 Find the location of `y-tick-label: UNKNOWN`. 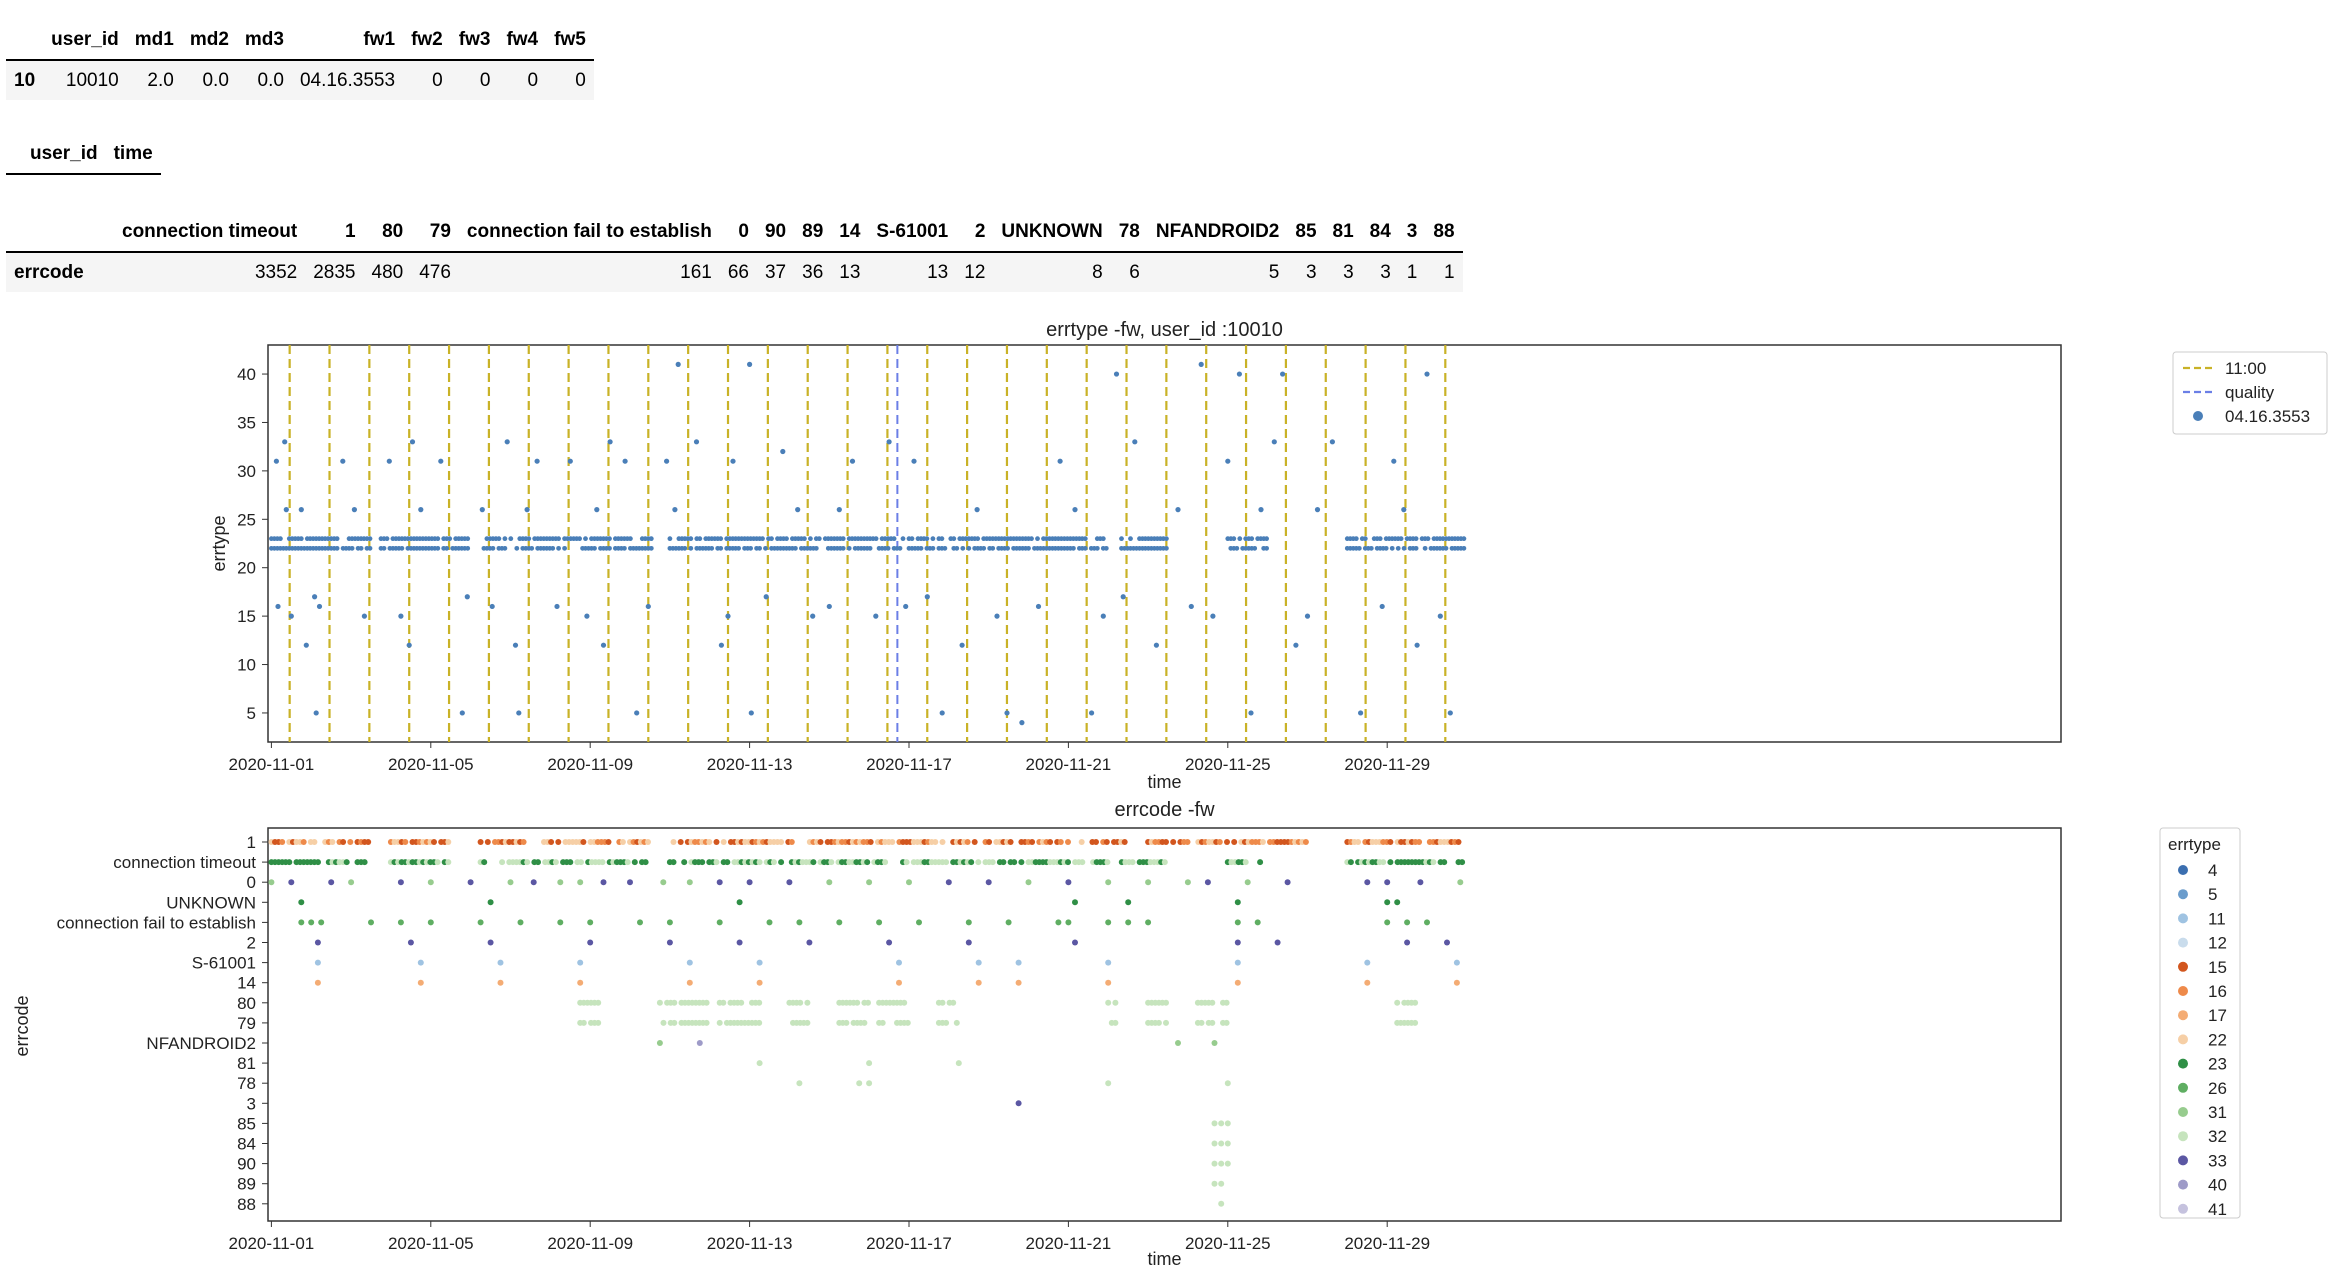

y-tick-label: UNKNOWN is located at coordinates (211, 902).